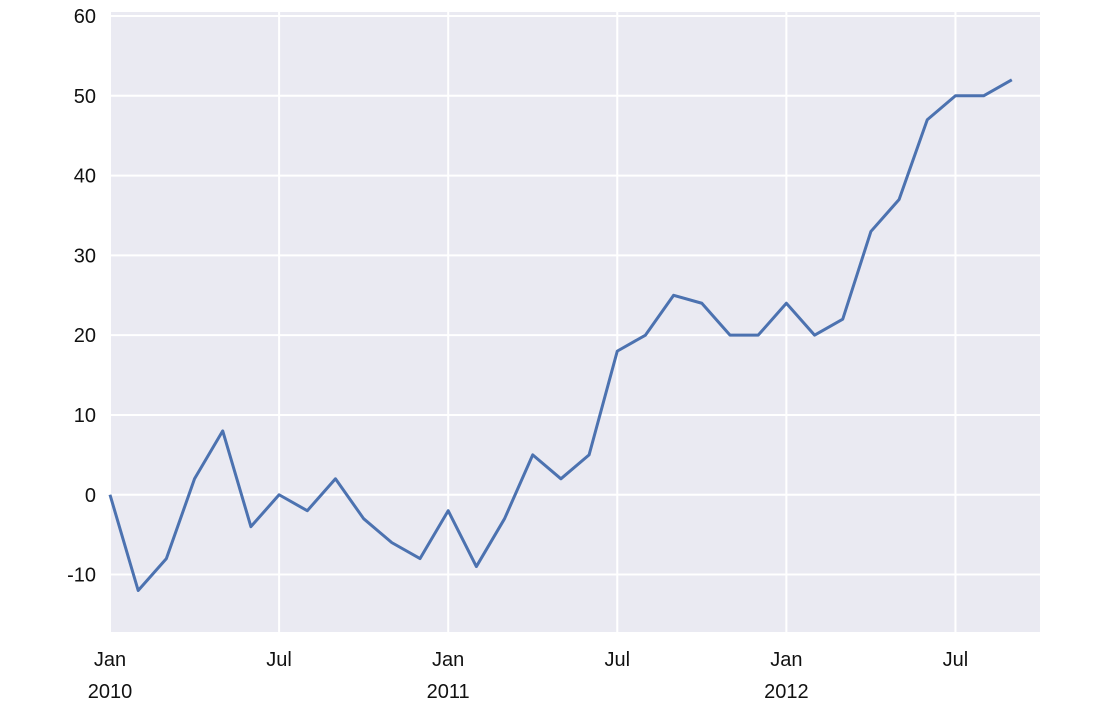 The height and width of the screenshot is (704, 1098). I want to click on y-tick-label: 30, so click(85, 256).